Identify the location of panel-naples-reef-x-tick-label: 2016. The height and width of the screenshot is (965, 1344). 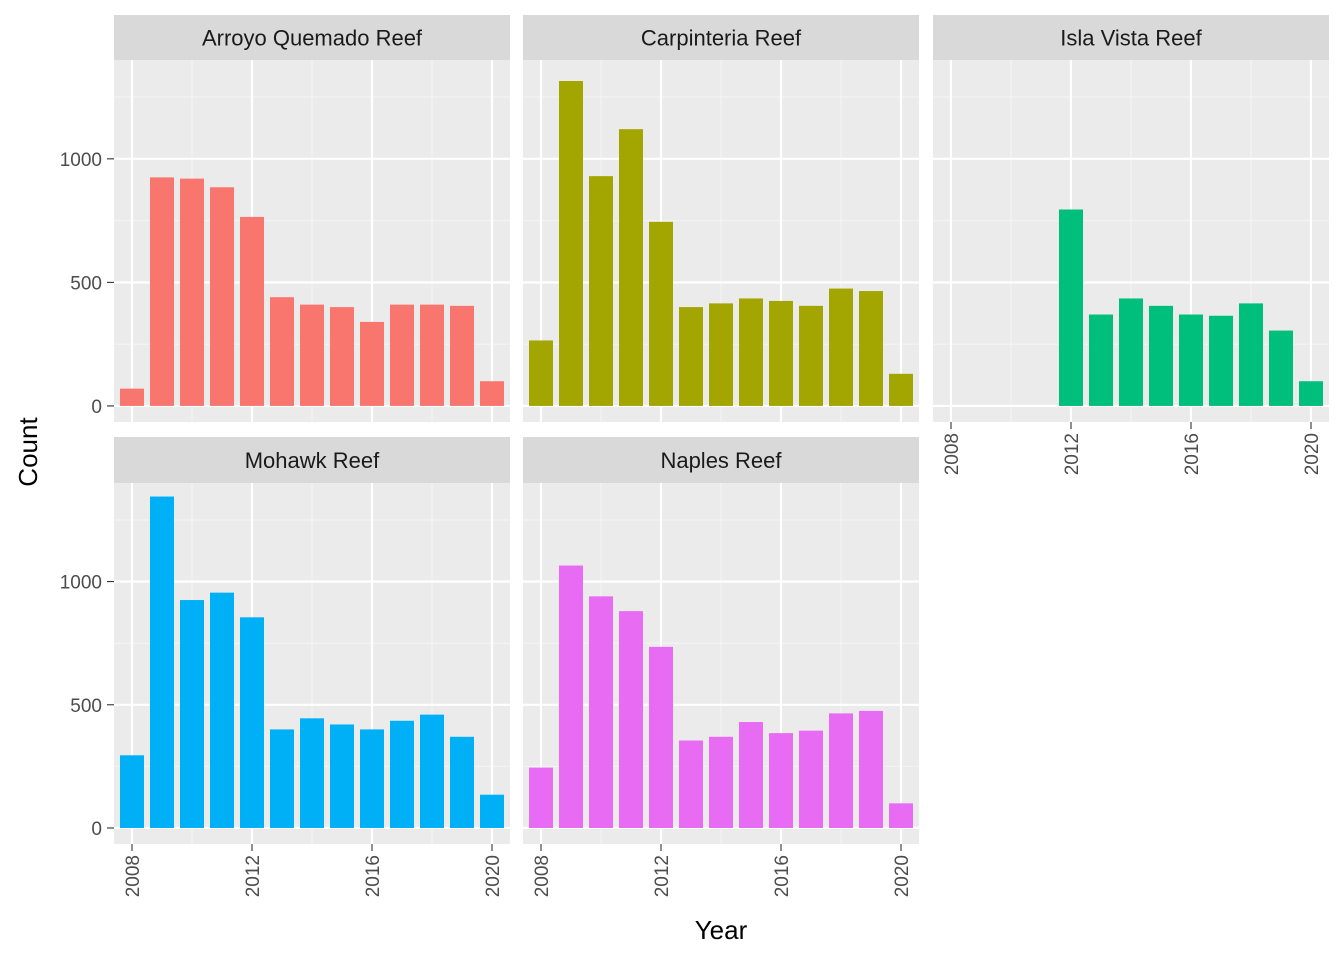
(782, 876).